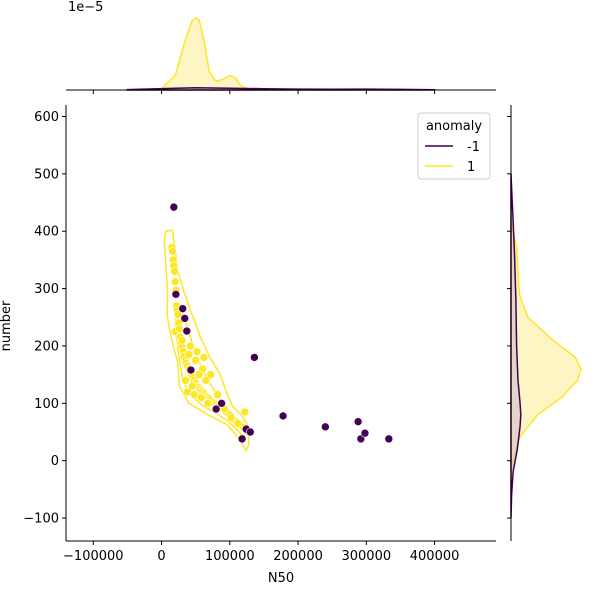 This screenshot has height=600, width=600. I want to click on legend-label-1: 1, so click(471, 167).